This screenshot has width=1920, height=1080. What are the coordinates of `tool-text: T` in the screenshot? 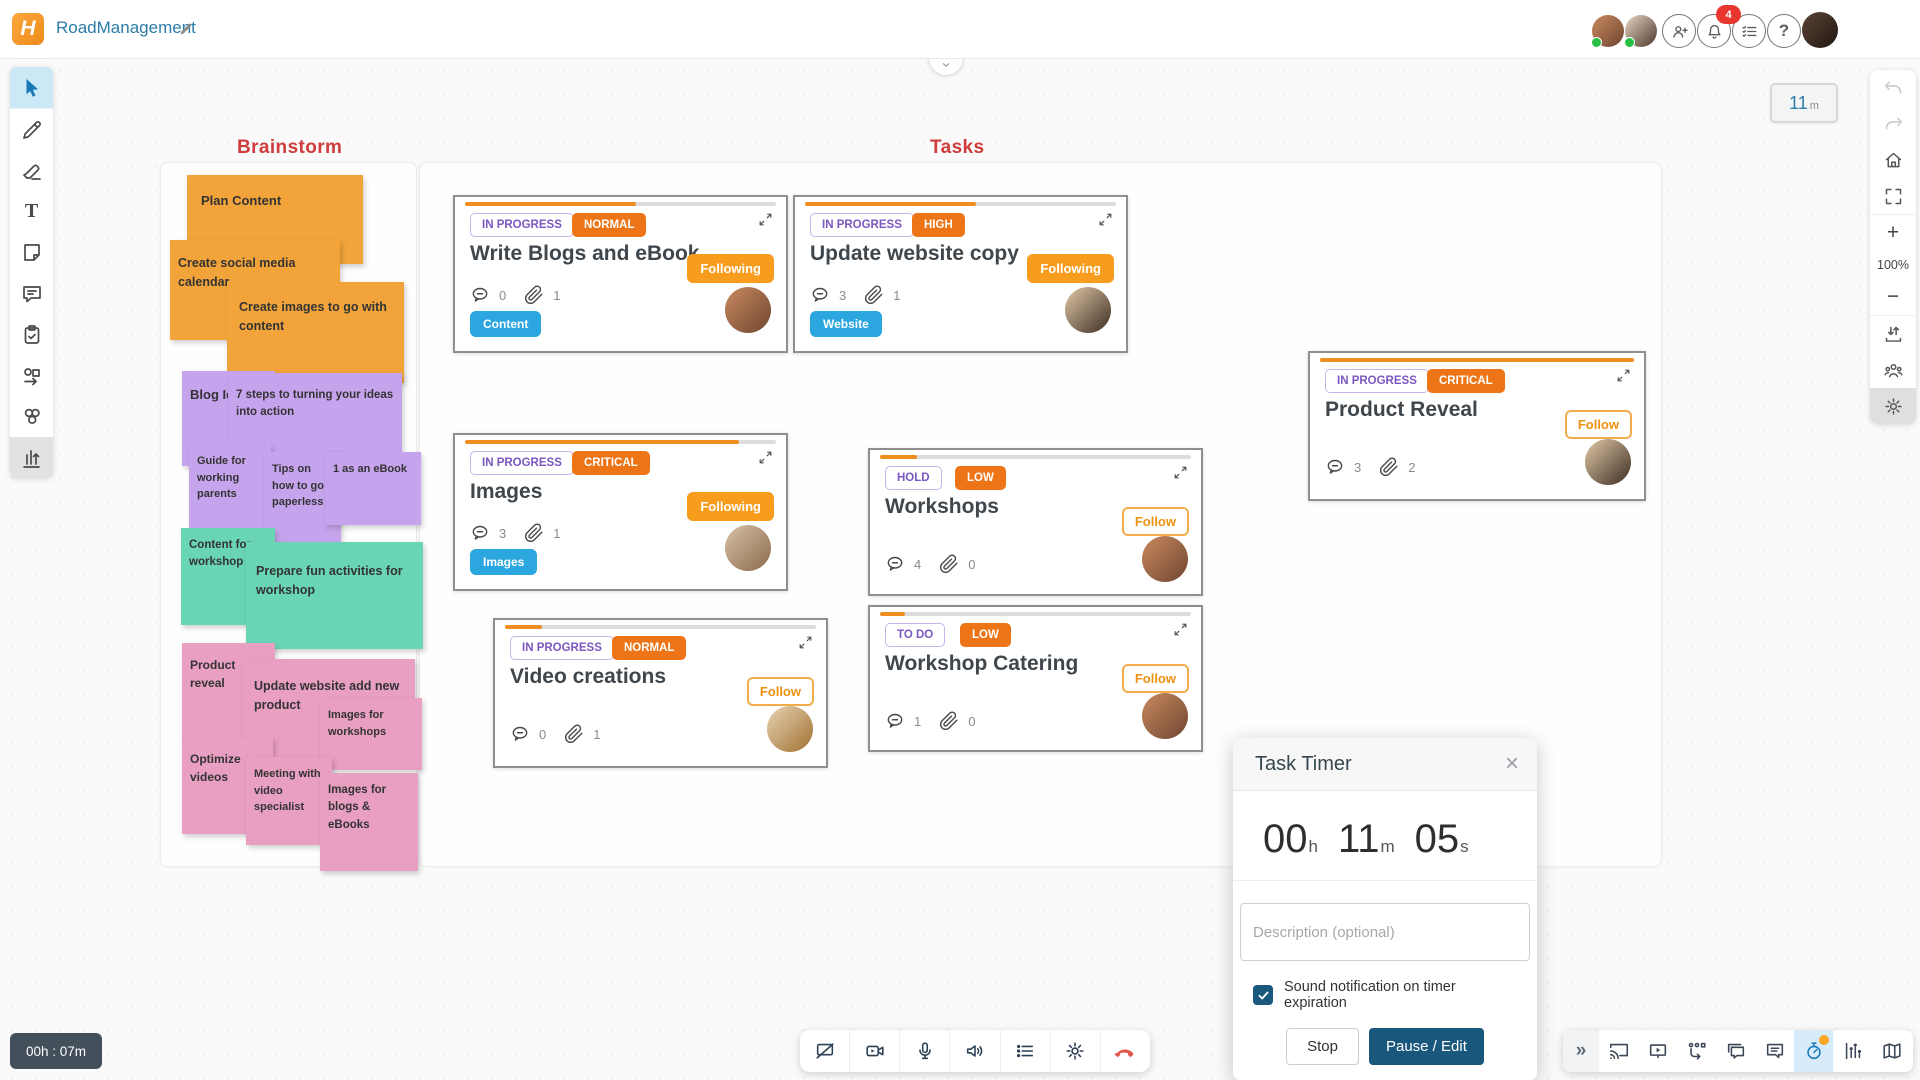 It's located at (31, 211).